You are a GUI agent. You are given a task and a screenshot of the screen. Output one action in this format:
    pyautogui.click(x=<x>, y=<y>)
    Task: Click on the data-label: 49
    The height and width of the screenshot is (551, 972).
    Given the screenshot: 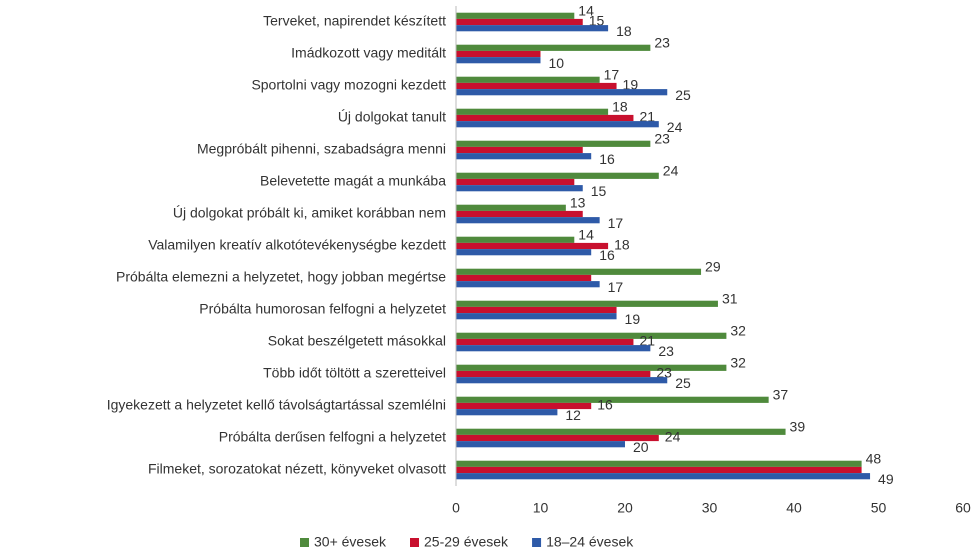 What is the action you would take?
    pyautogui.click(x=886, y=479)
    